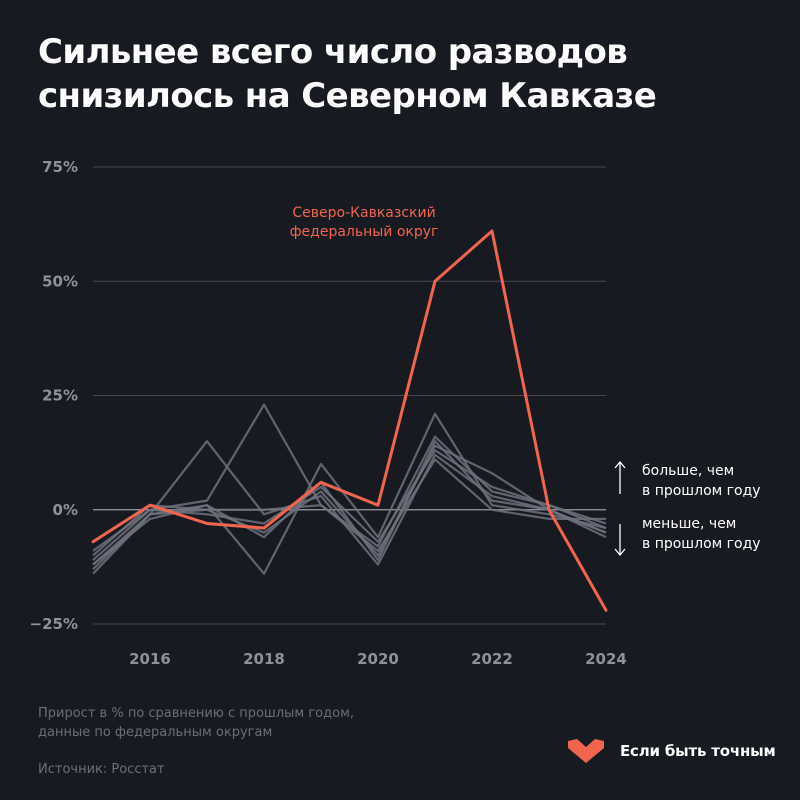 The height and width of the screenshot is (800, 800). What do you see at coordinates (264, 659) in the screenshot?
I see `x-tick-label: 2018` at bounding box center [264, 659].